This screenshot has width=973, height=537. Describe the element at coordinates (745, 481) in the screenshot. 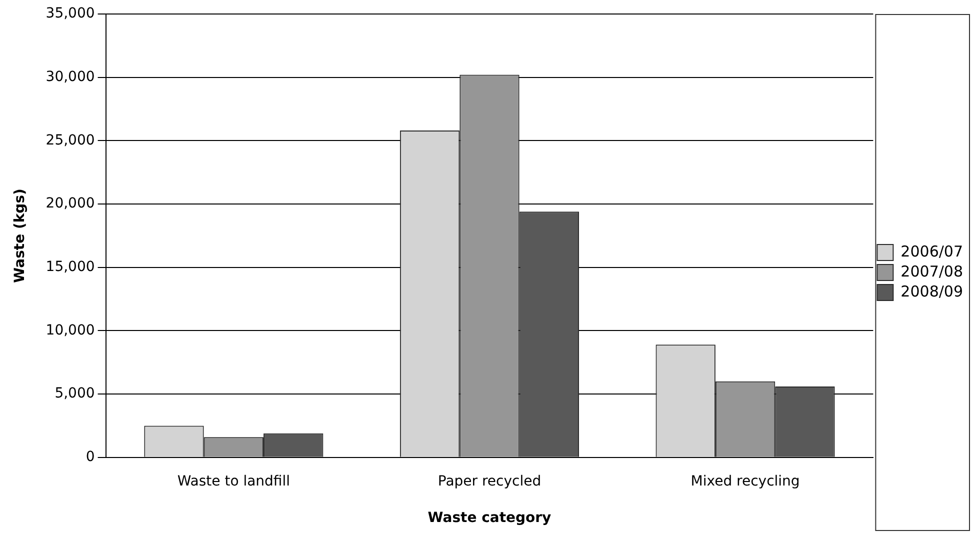

I see `x-tick-label: Mixed recycling` at that location.